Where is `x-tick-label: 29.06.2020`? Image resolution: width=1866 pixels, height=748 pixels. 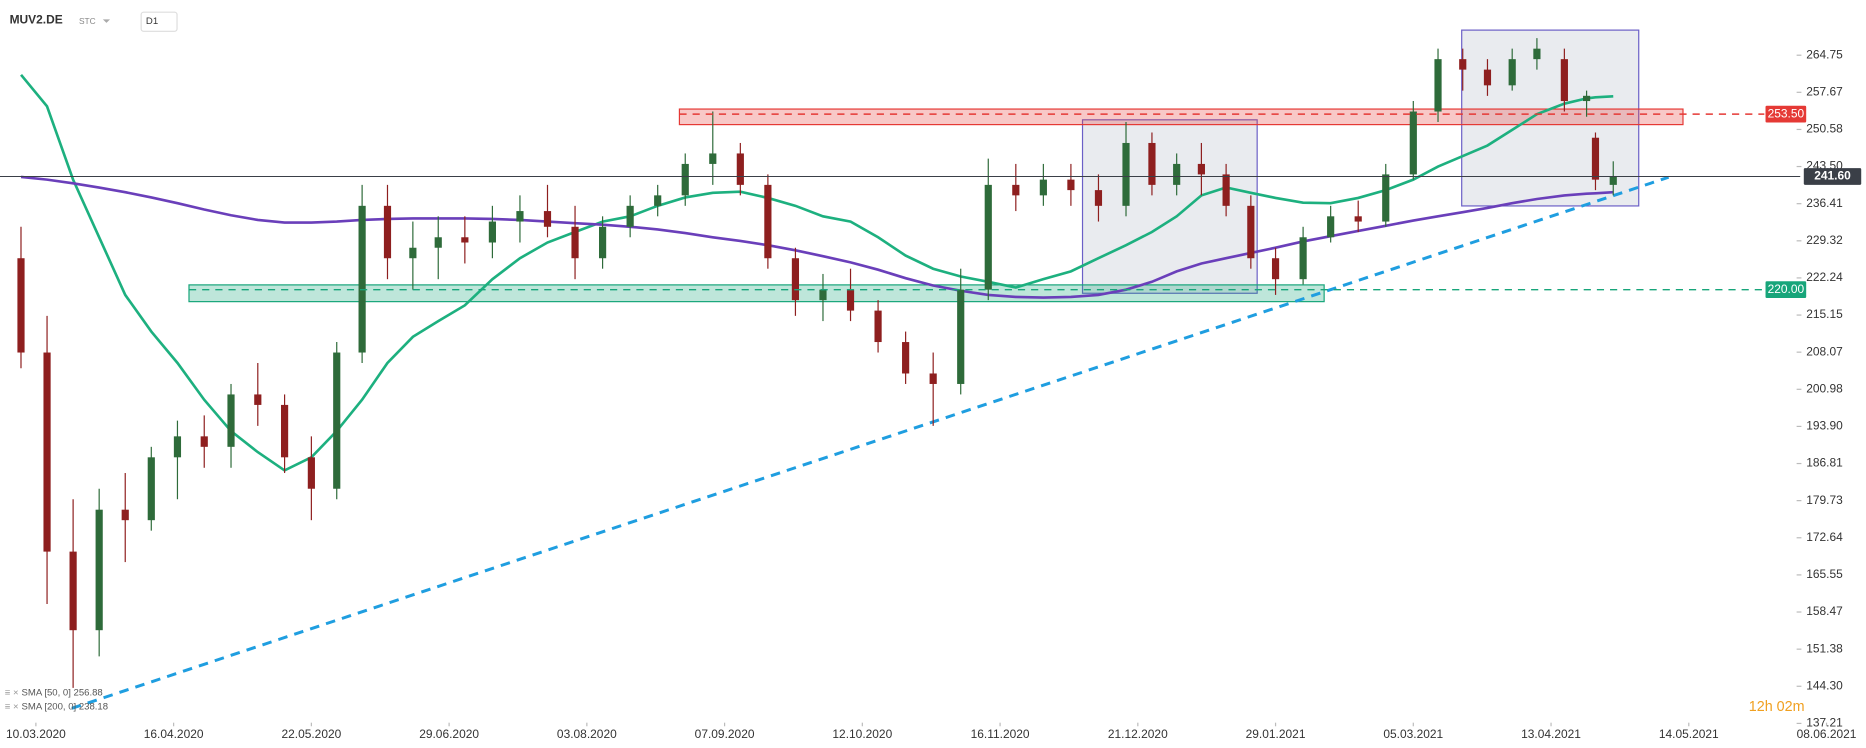 x-tick-label: 29.06.2020 is located at coordinates (449, 734).